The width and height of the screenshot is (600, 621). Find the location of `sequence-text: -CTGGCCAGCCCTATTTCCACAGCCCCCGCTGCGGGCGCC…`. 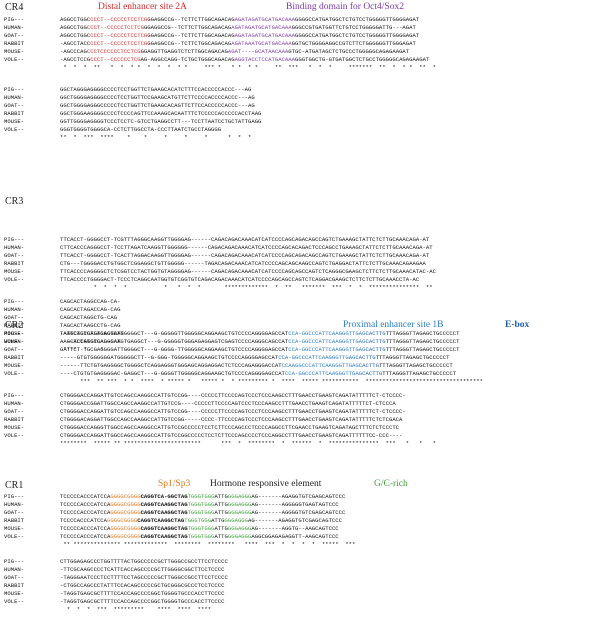

sequence-text: -CTGGCCAGCCCTATTTCCACAGCCCCCGCTGCGGGCGCC… is located at coordinates (142, 586).